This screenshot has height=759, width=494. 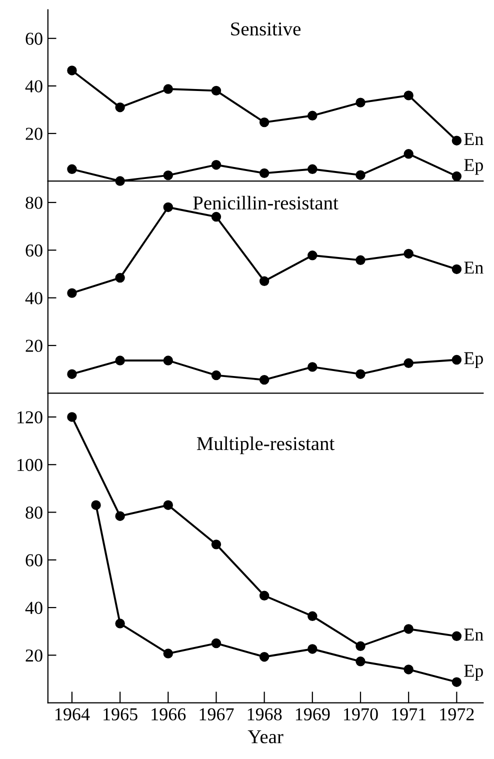 What do you see at coordinates (30, 417) in the screenshot?
I see `y-tick-label: 120` at bounding box center [30, 417].